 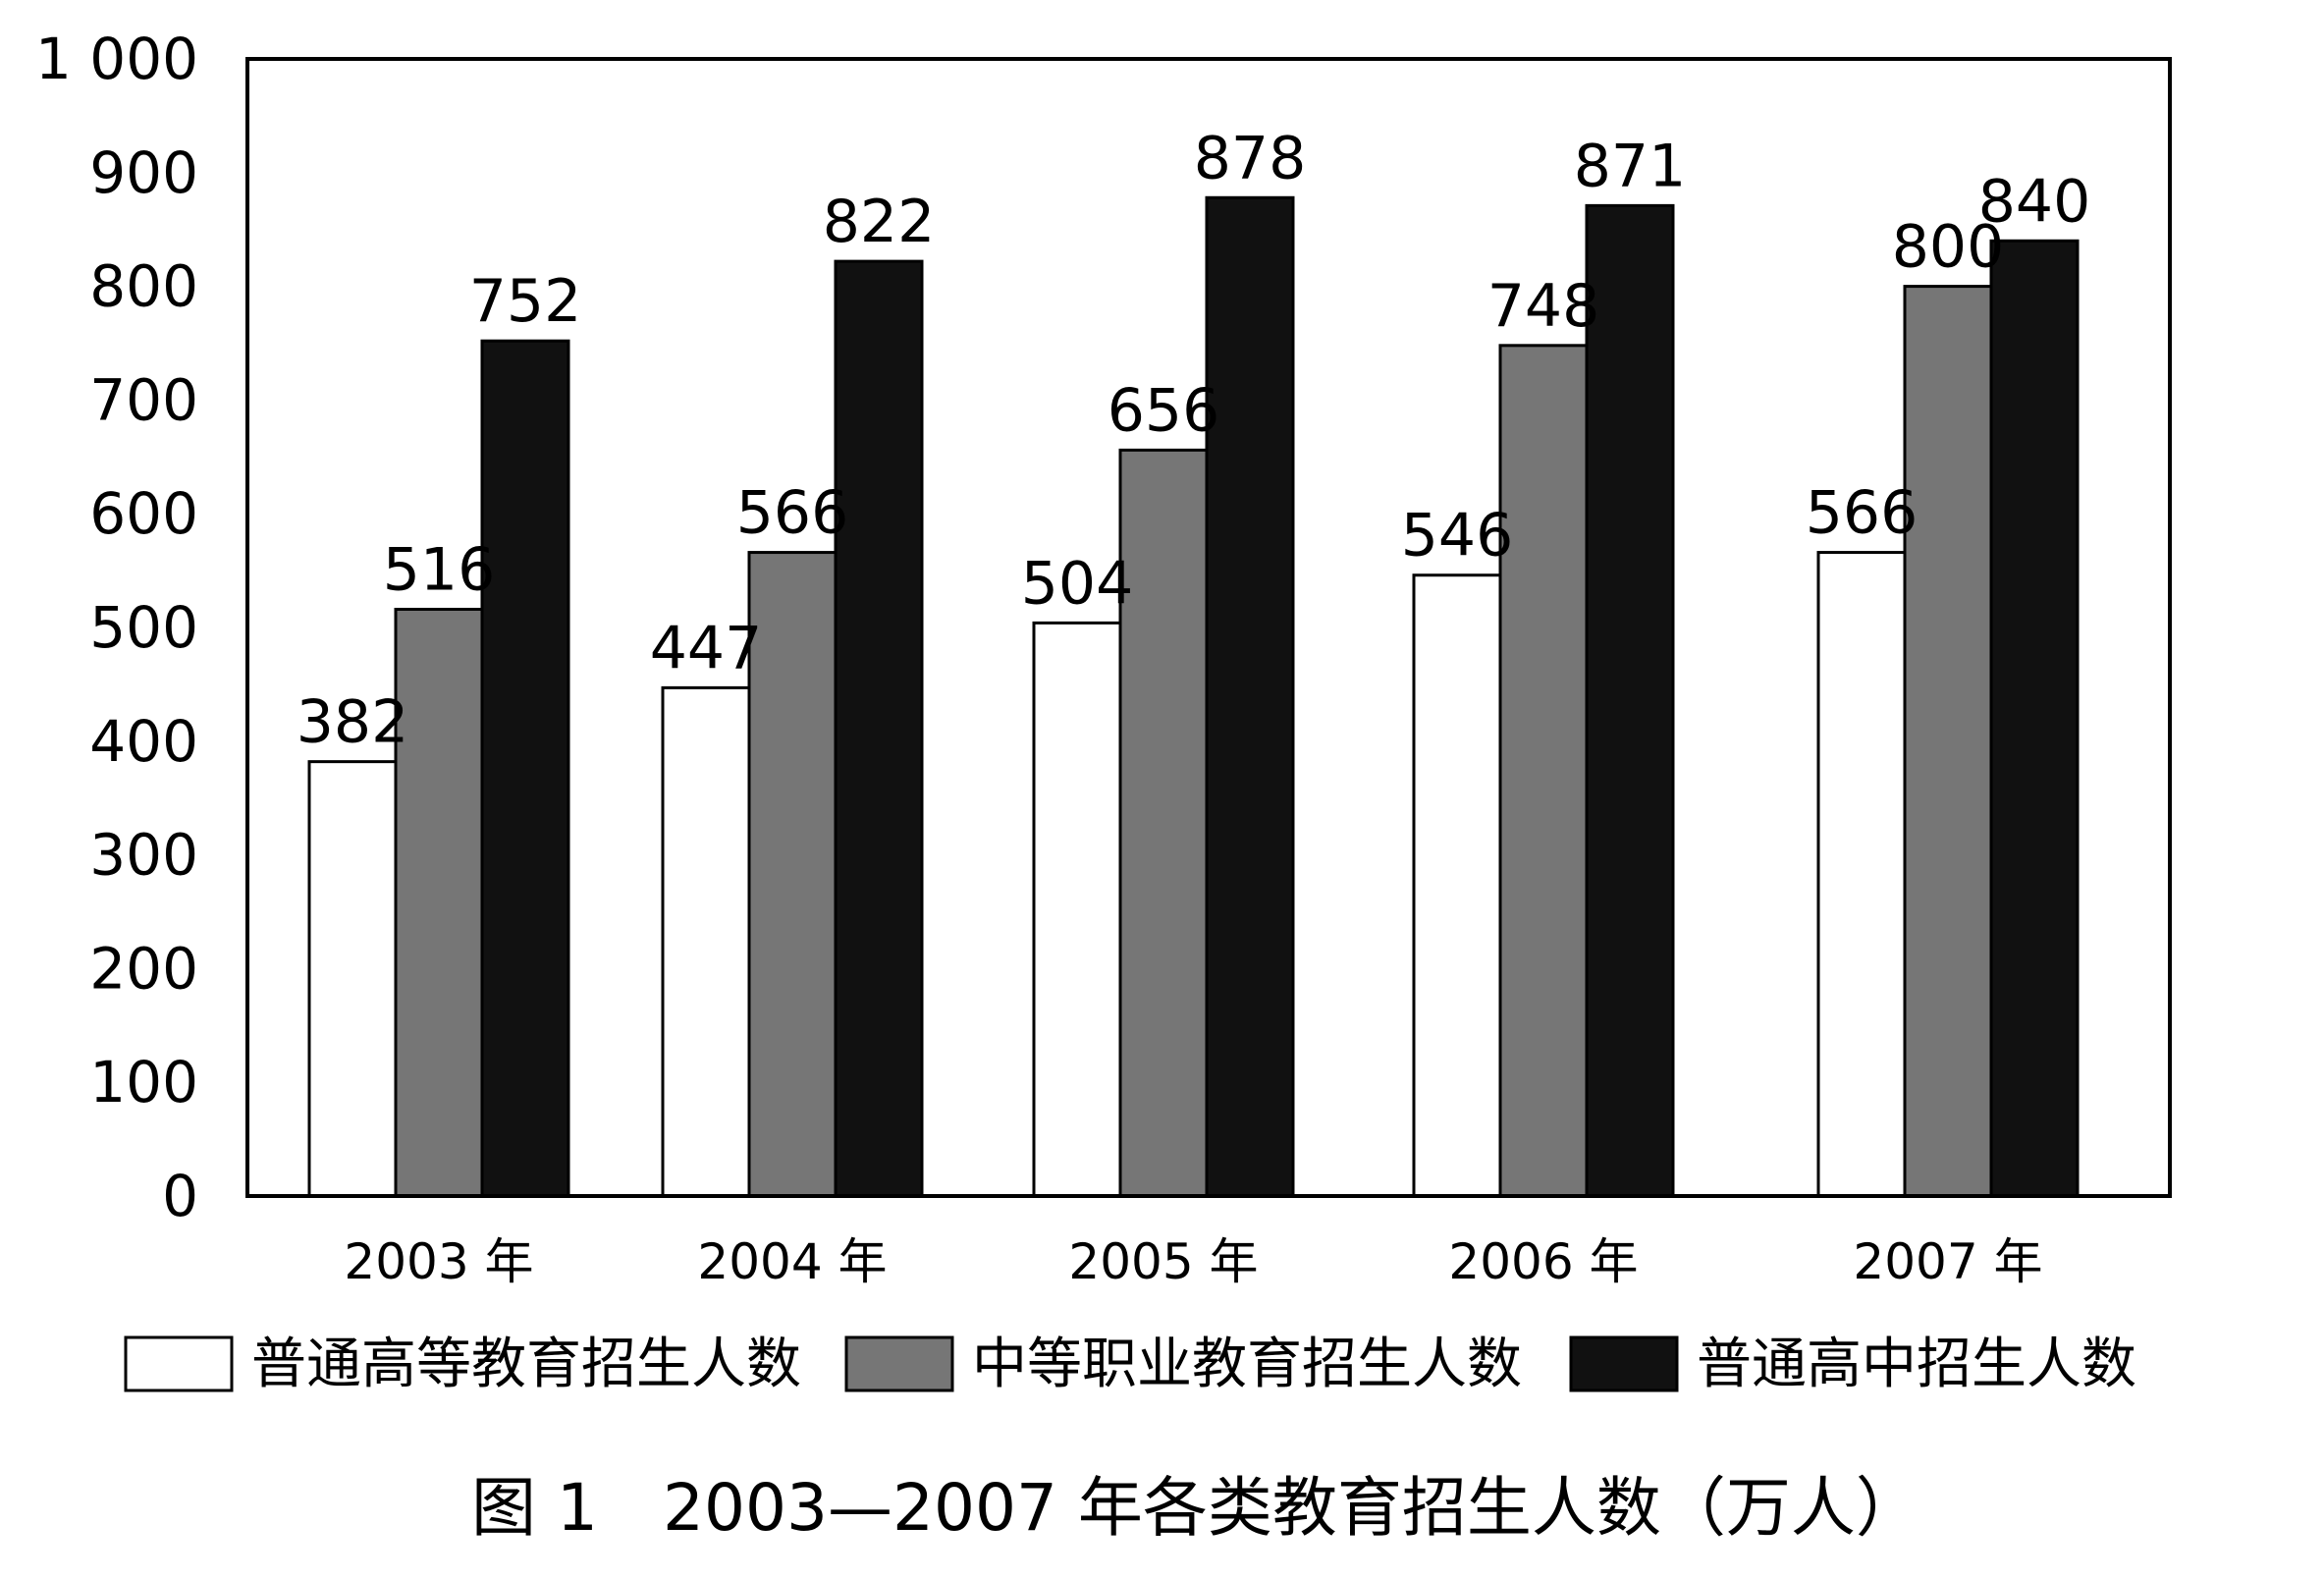 What do you see at coordinates (2034, 201) in the screenshot?
I see `data-label-3-5: 840` at bounding box center [2034, 201].